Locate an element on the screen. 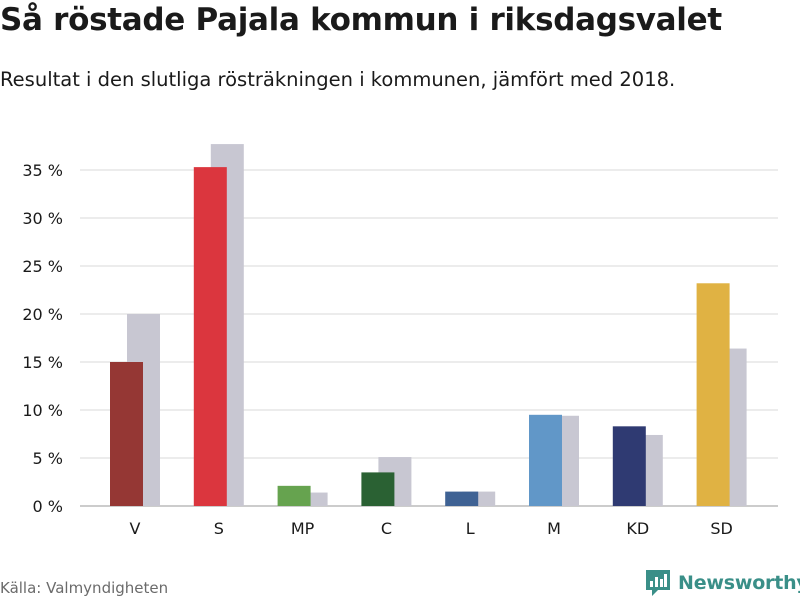 Image resolution: width=800 pixels, height=600 pixels. y-tick-label: 5 % is located at coordinates (48, 458).